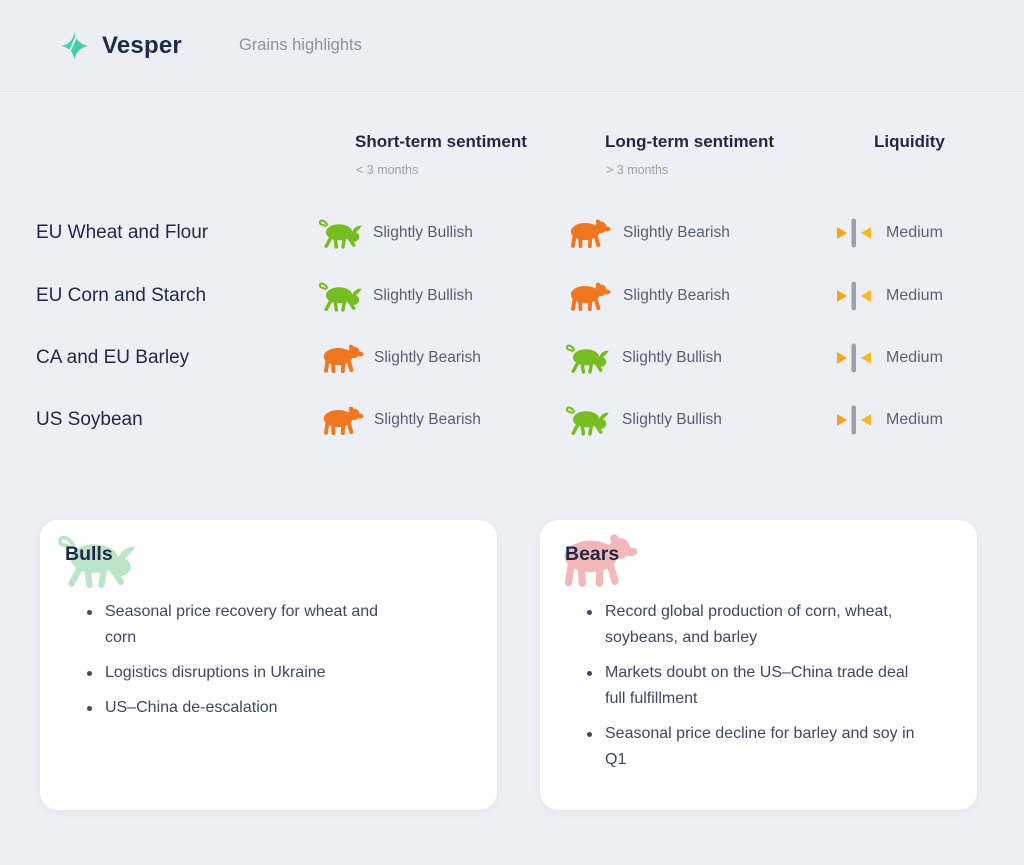 The image size is (1024, 865). What do you see at coordinates (268, 673) in the screenshot?
I see `list-item: Logistics disruptions in Ukraine` at bounding box center [268, 673].